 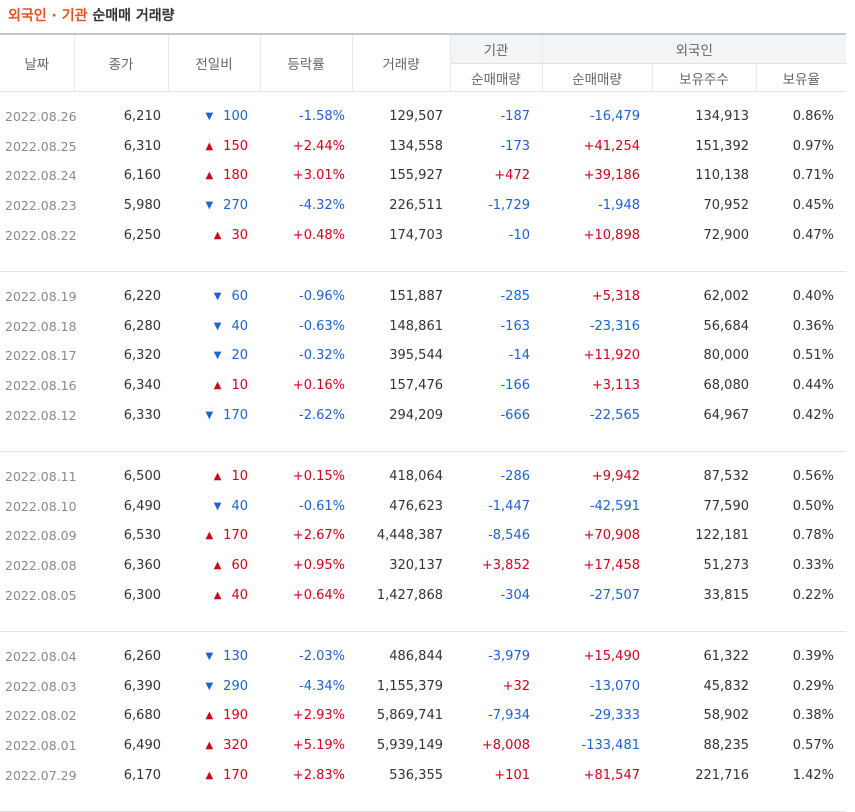 I want to click on row-rate: -1.58%, so click(x=322, y=117).